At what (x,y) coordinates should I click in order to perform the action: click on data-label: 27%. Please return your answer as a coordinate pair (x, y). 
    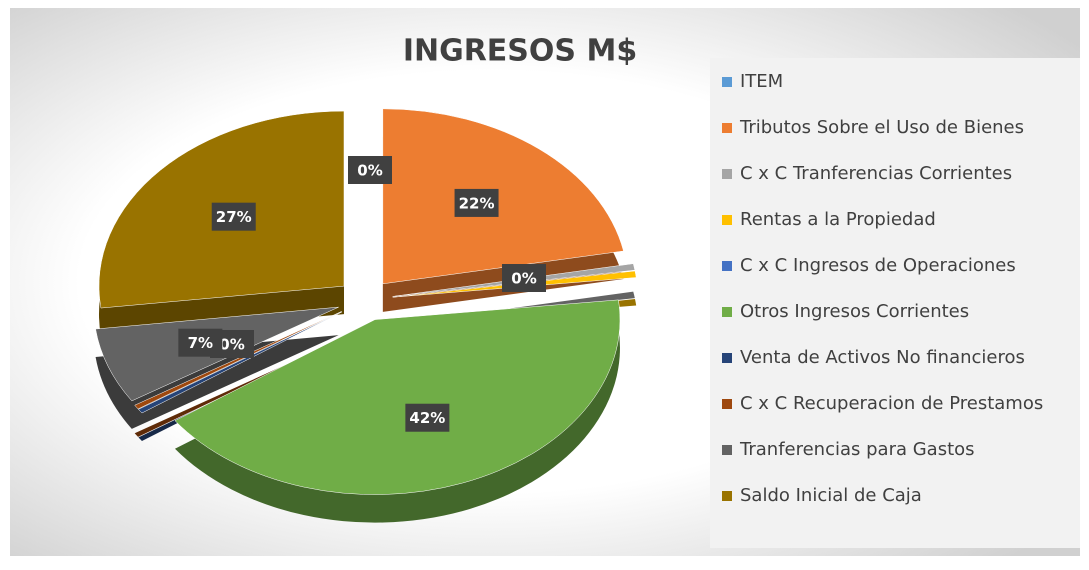
    Looking at the image, I should click on (234, 217).